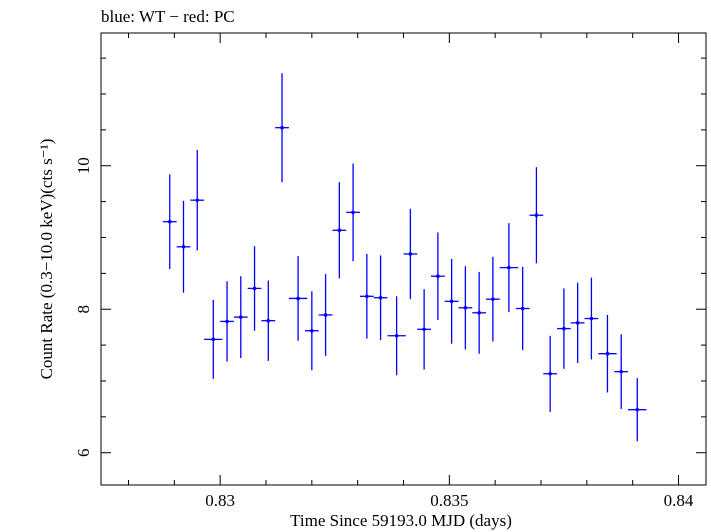 The height and width of the screenshot is (532, 711). Describe the element at coordinates (83, 165) in the screenshot. I see `y-tick-label: 10` at that location.